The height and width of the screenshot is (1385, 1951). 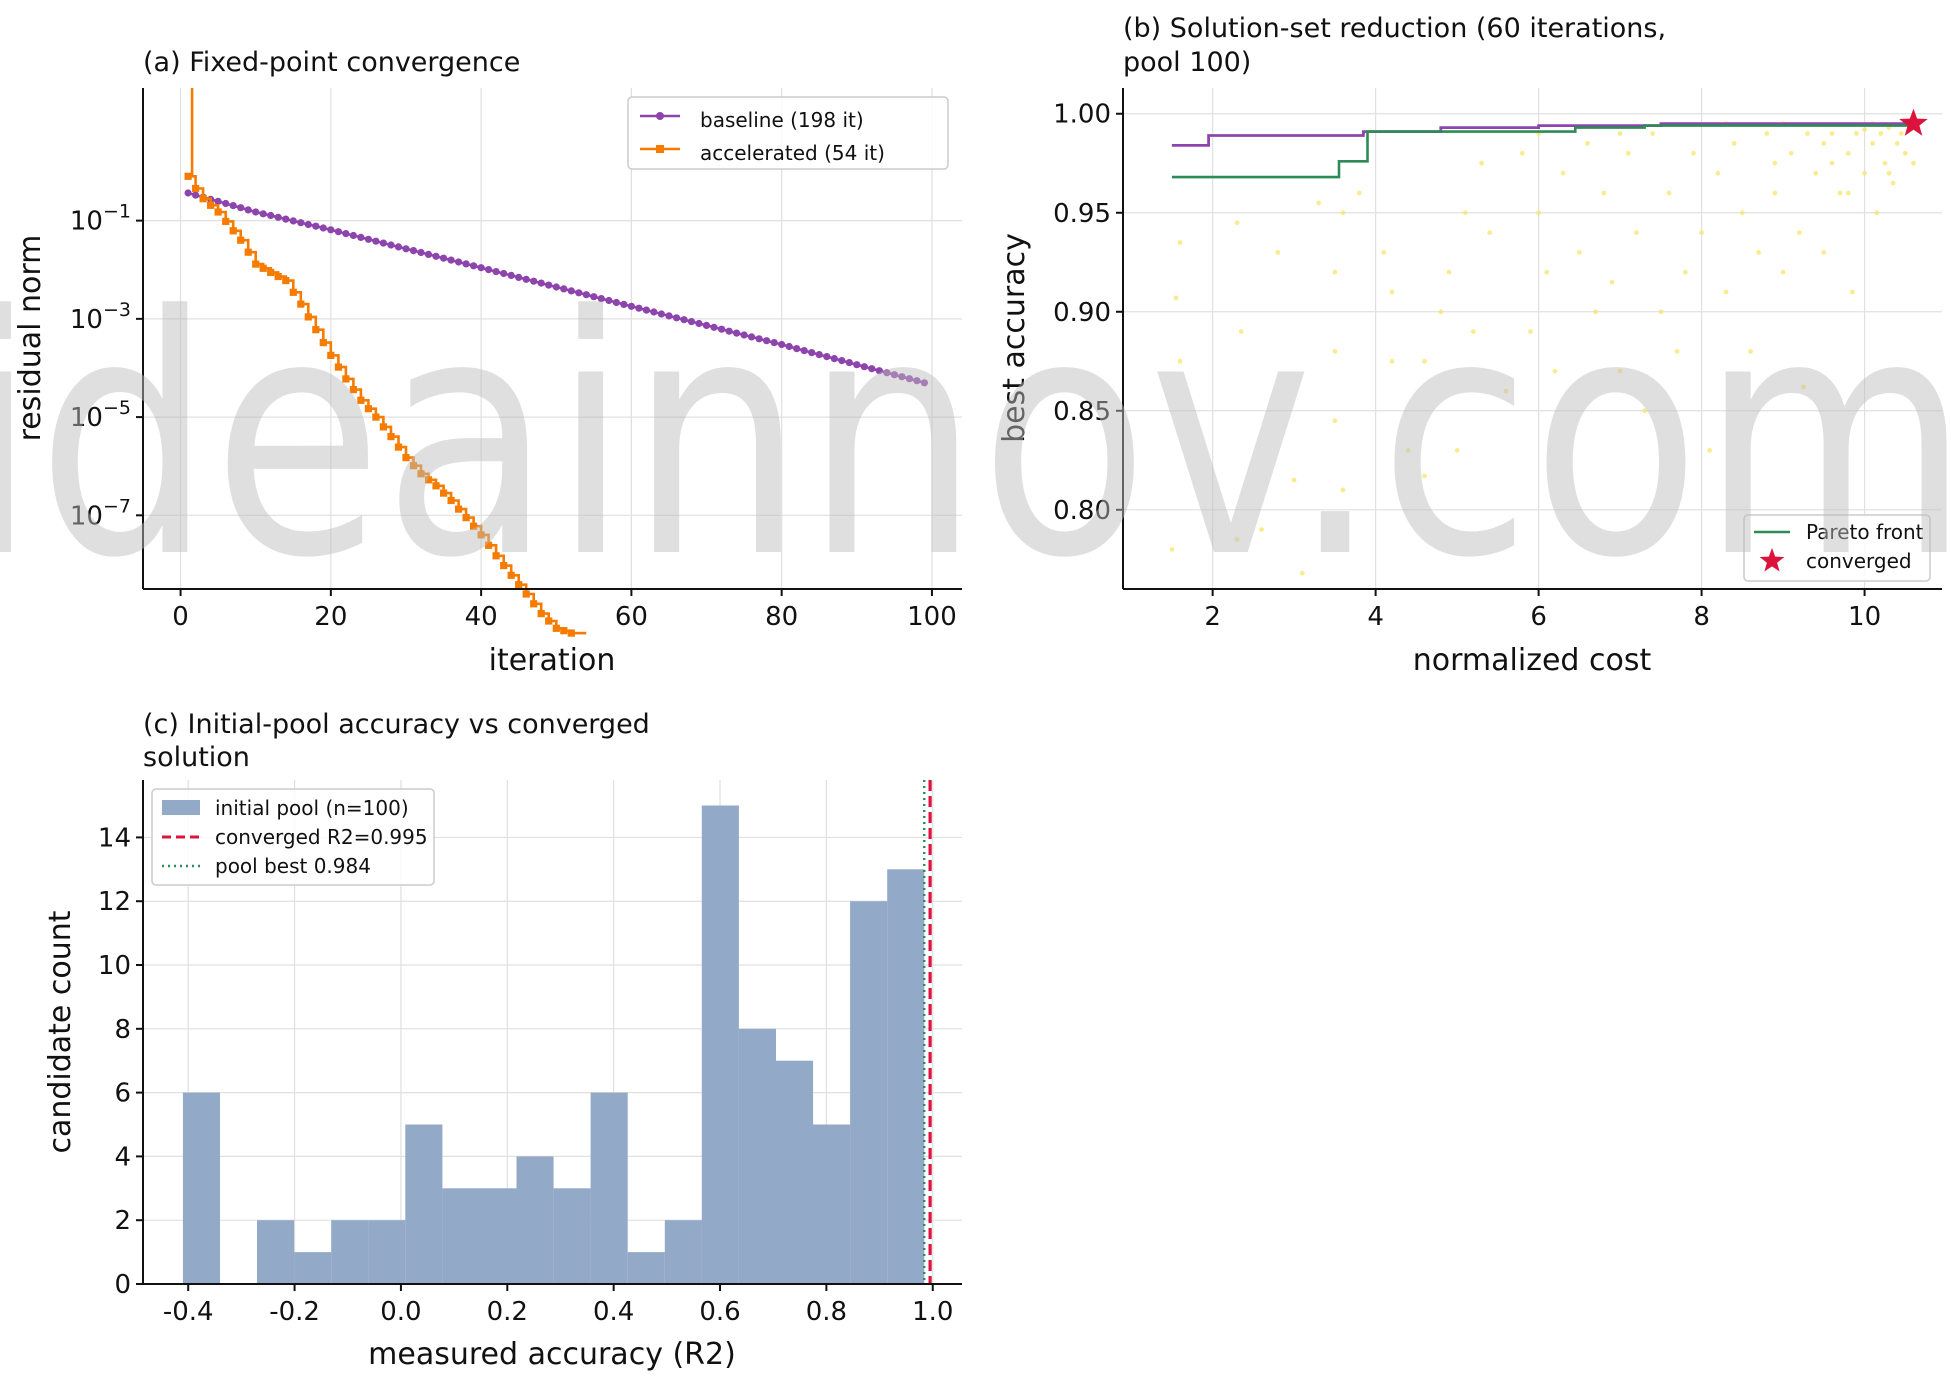 I want to click on panel-c-legend-box, so click(x=293, y=837).